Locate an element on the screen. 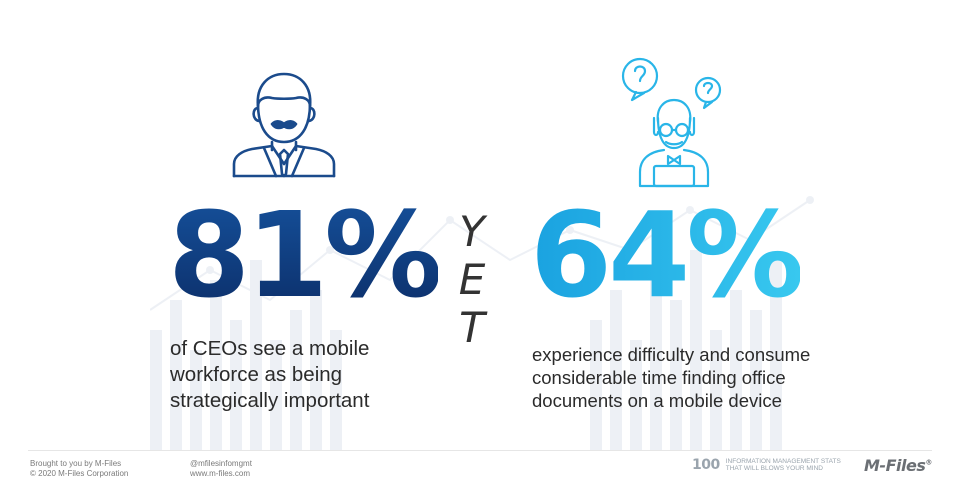 The image size is (960, 504). description-line: workforce as being is located at coordinates (256, 374).